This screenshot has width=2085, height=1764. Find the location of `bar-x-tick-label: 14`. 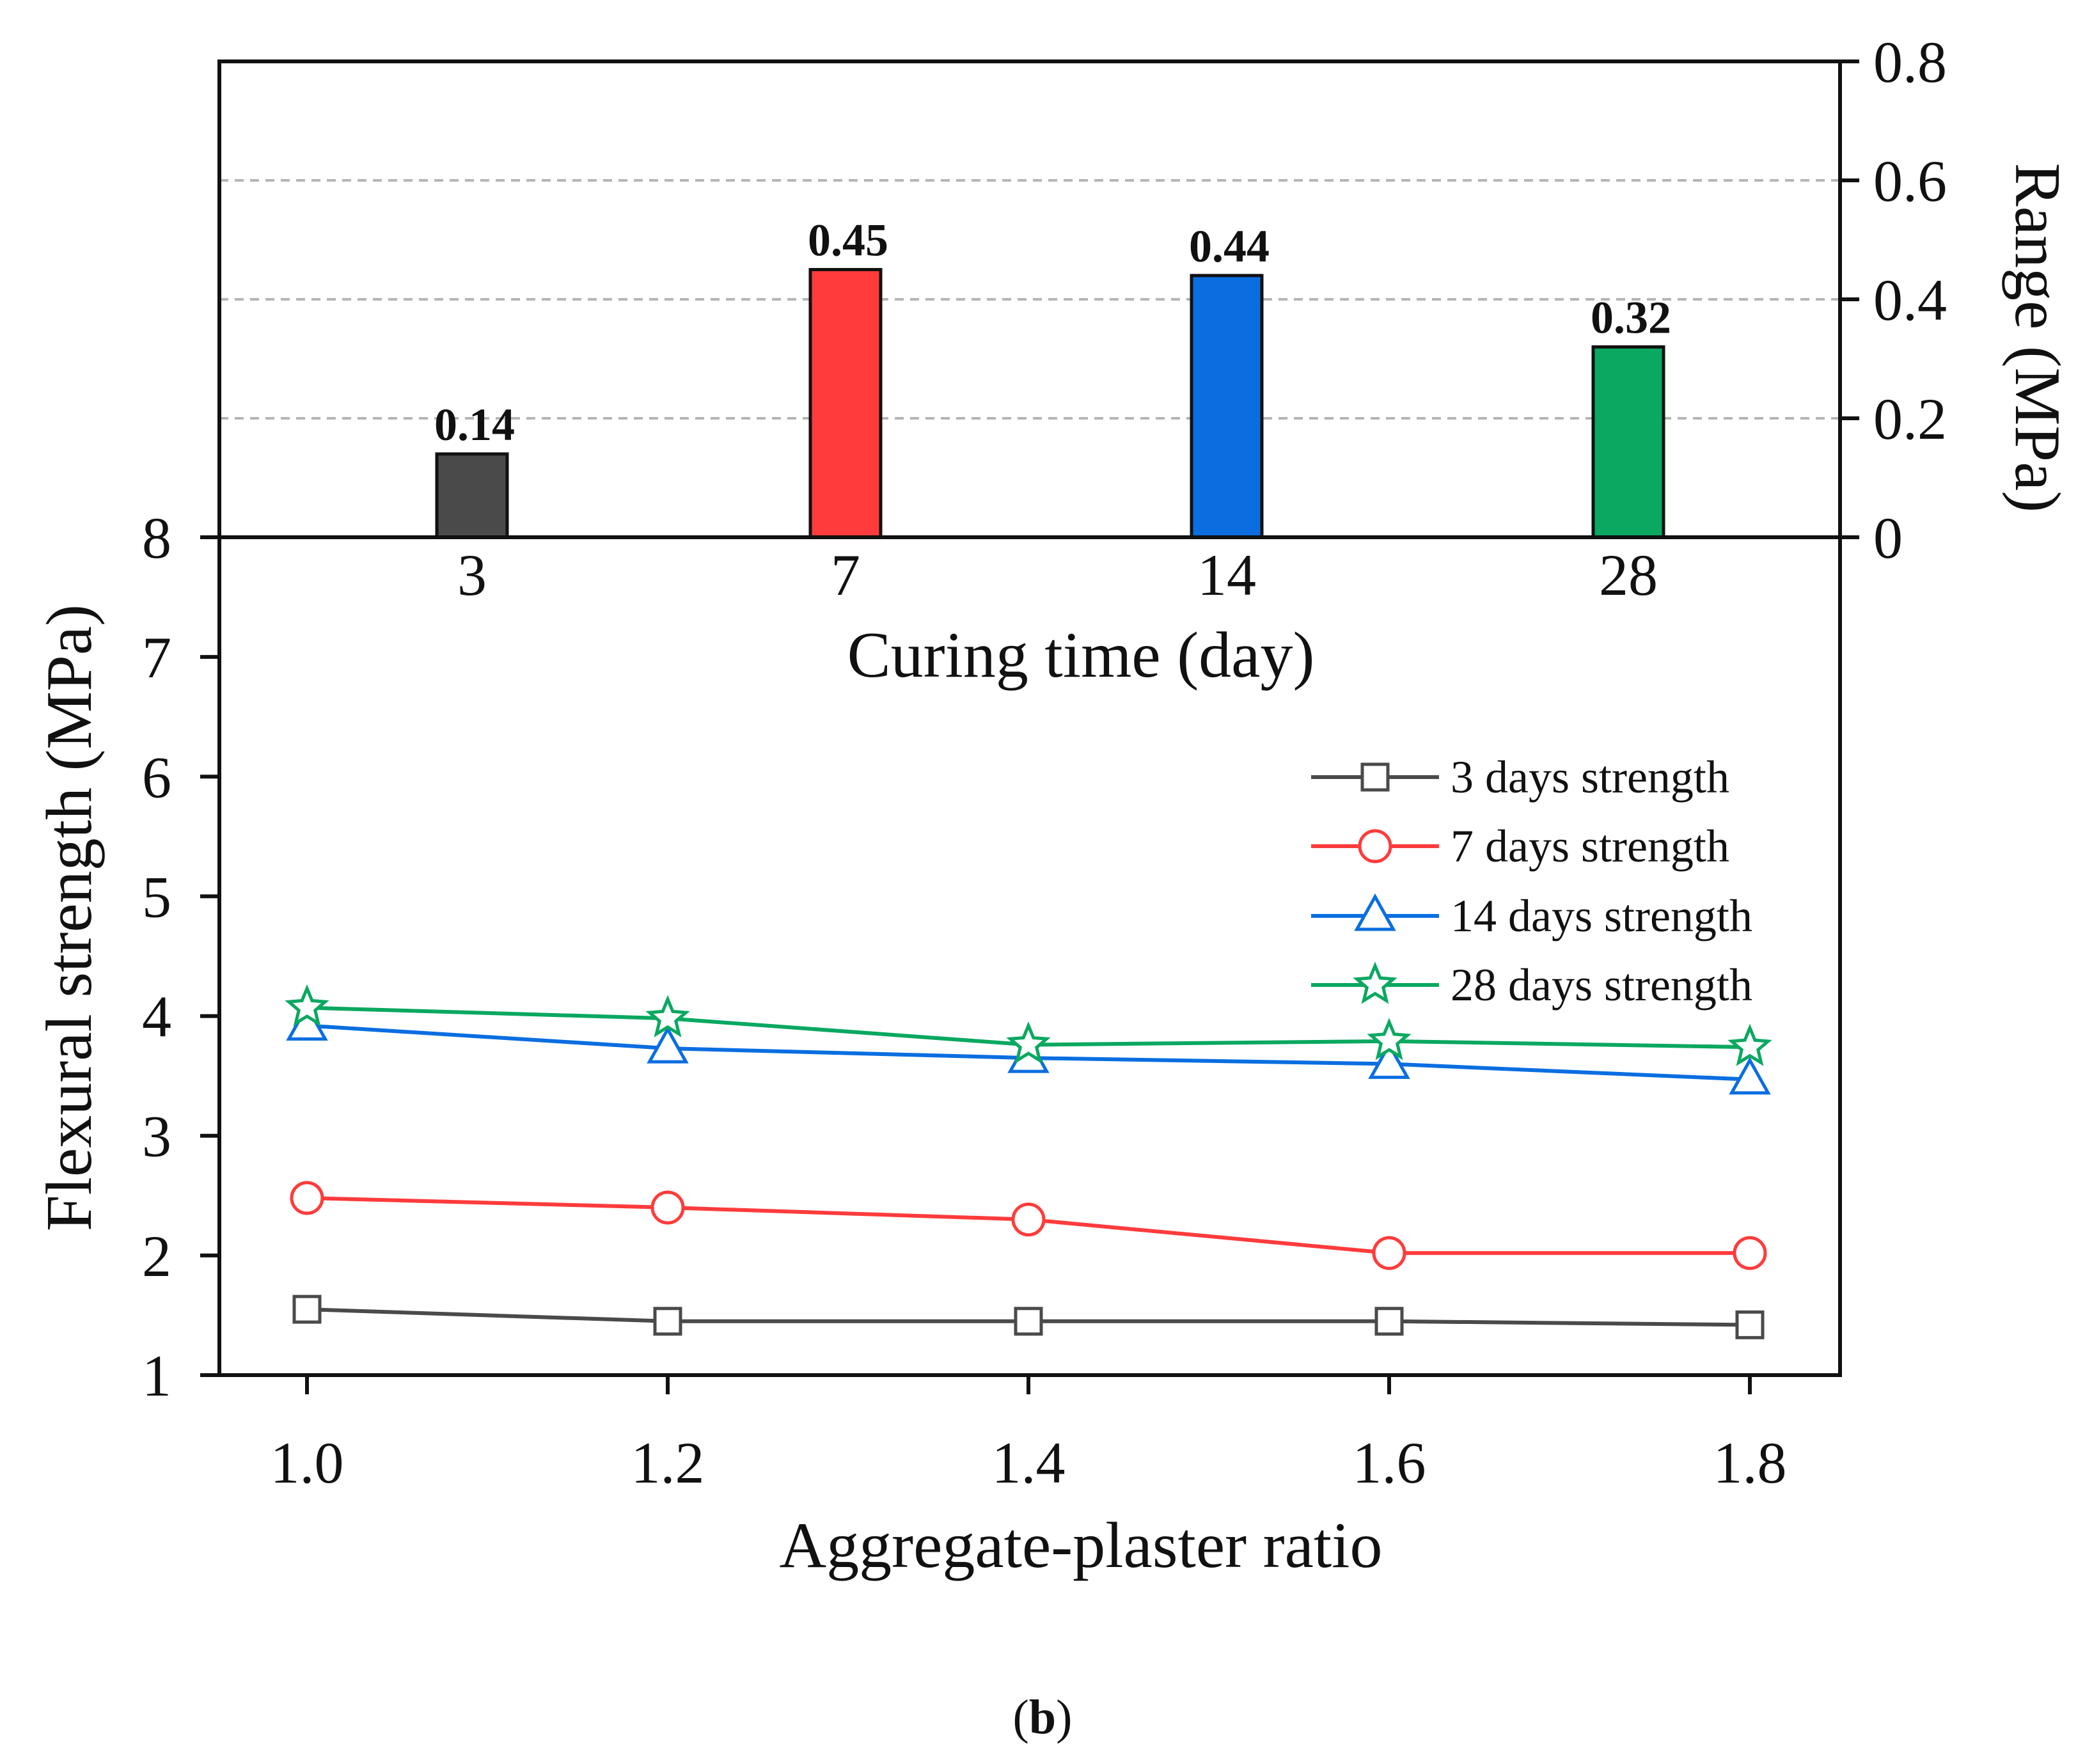

bar-x-tick-label: 14 is located at coordinates (1226, 575).